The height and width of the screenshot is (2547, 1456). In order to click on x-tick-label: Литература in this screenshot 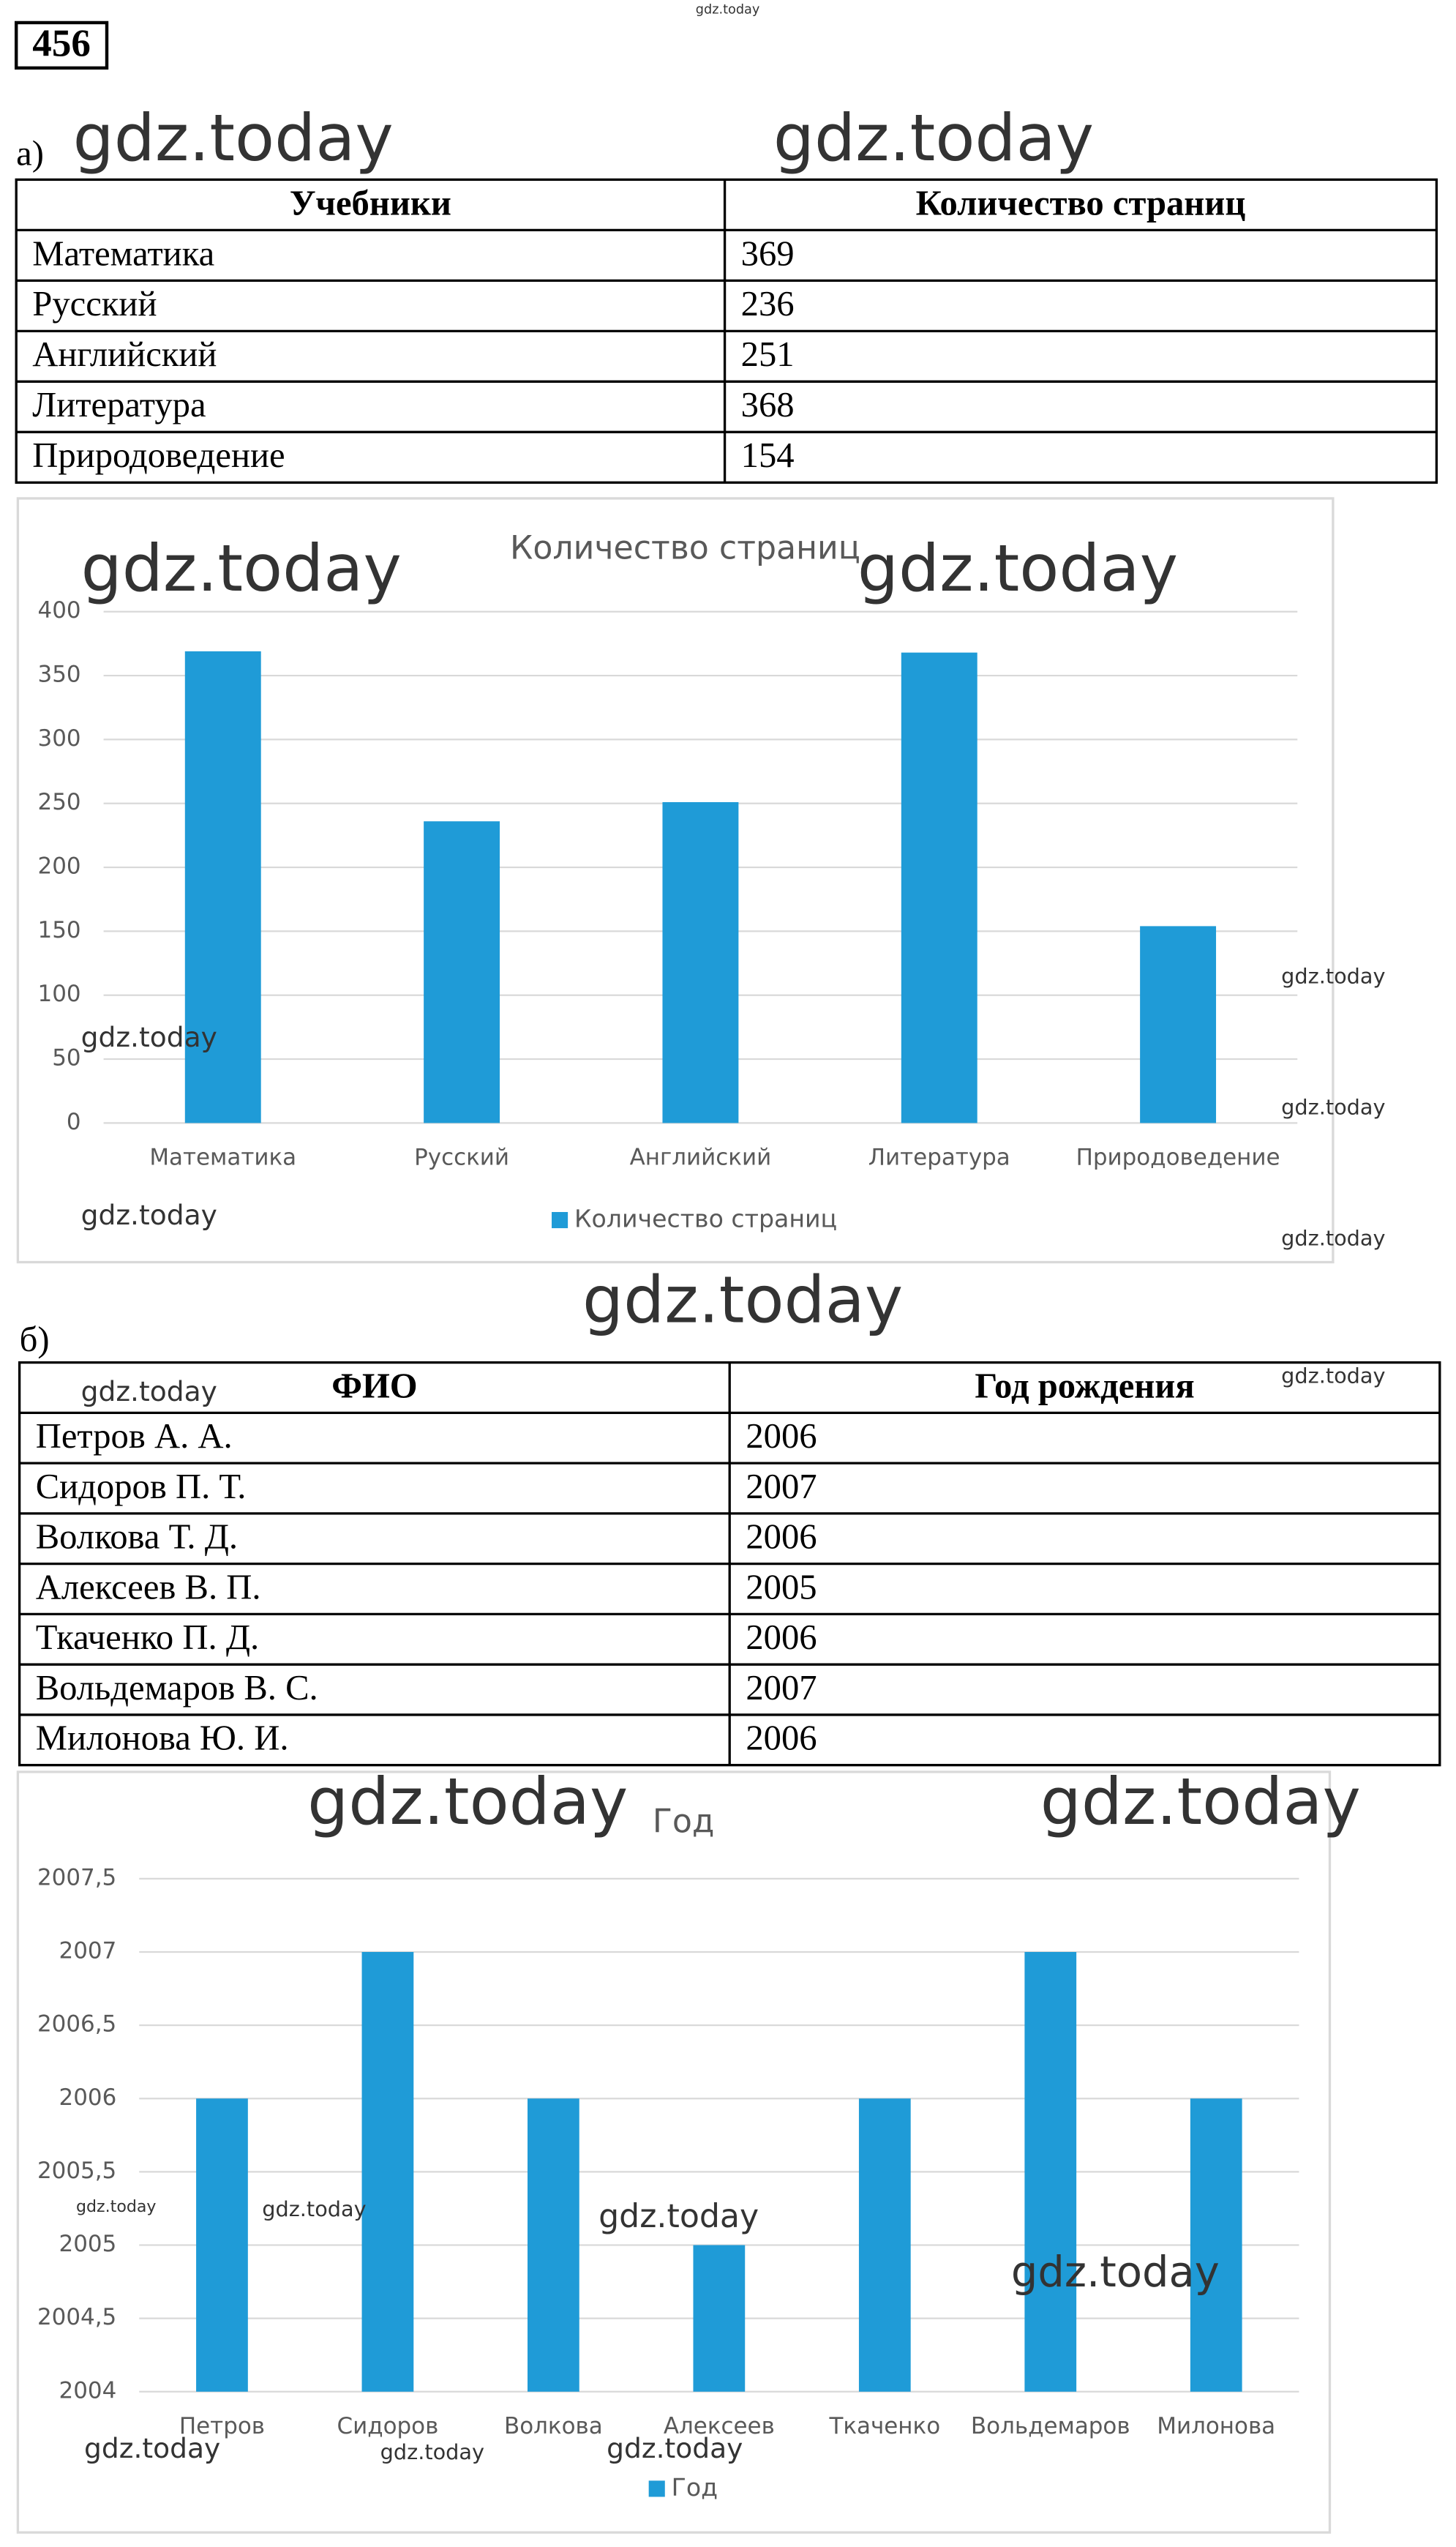, I will do `click(939, 1158)`.